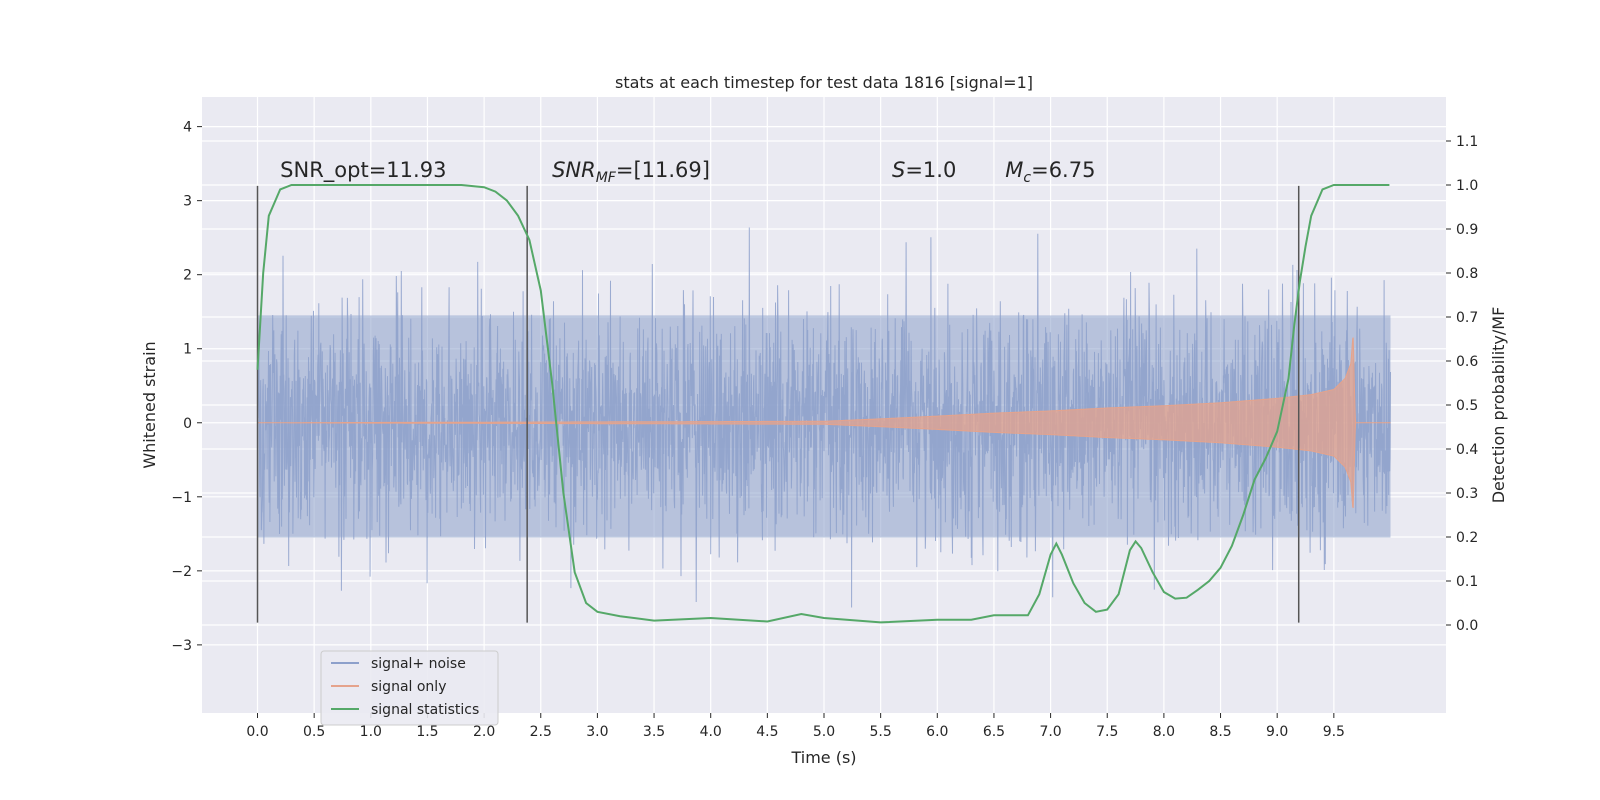 The image size is (1600, 800). Describe the element at coordinates (937, 732) in the screenshot. I see `x-tick-label: 6.0` at that location.